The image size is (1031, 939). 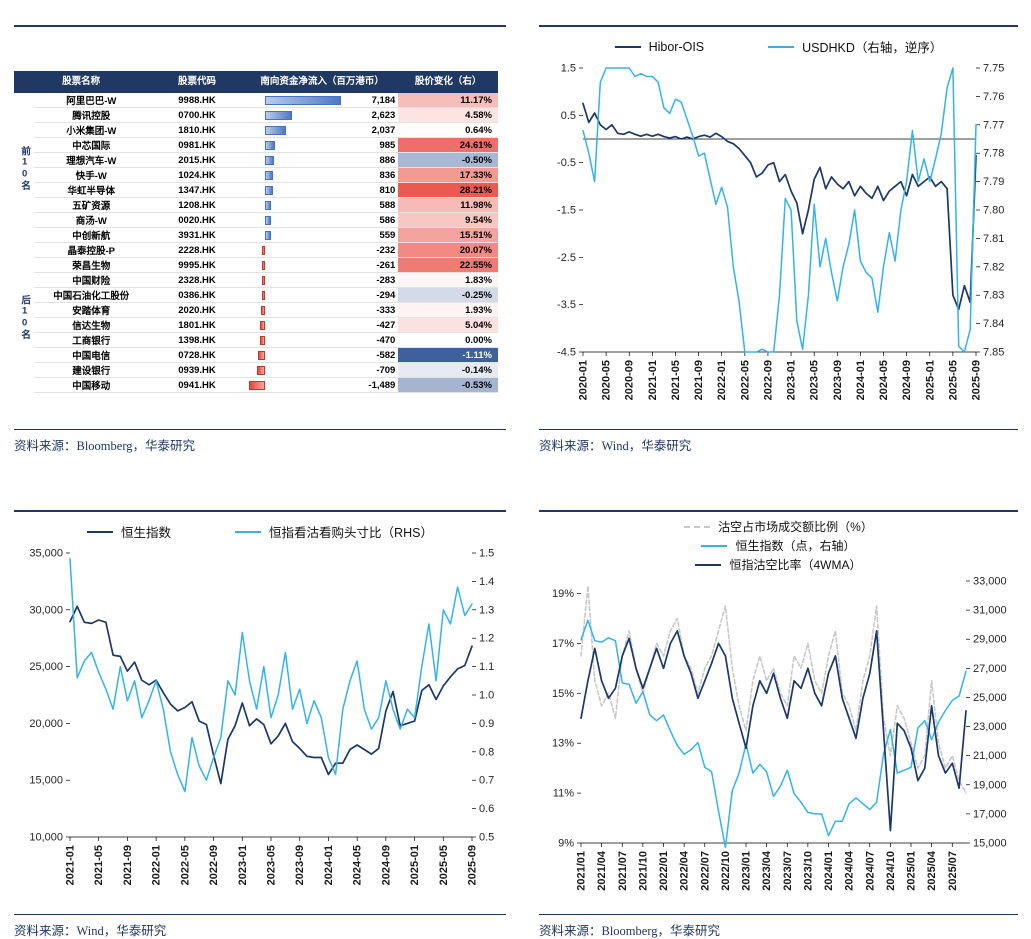 I want to click on svg-text: 2024-09, so click(x=386, y=865).